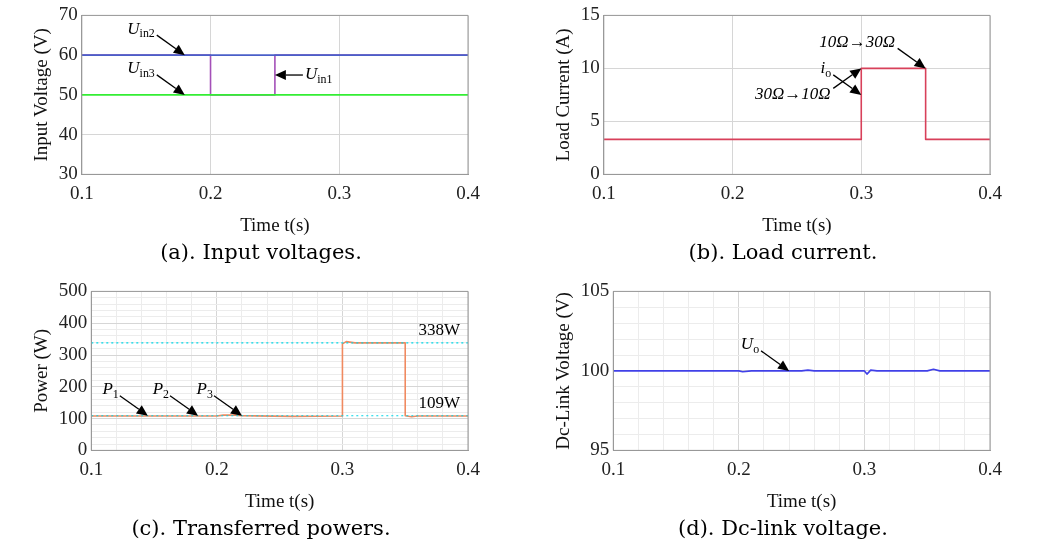 The height and width of the screenshot is (552, 1044). I want to click on text: (d). Dc-link voltage., so click(783, 528).